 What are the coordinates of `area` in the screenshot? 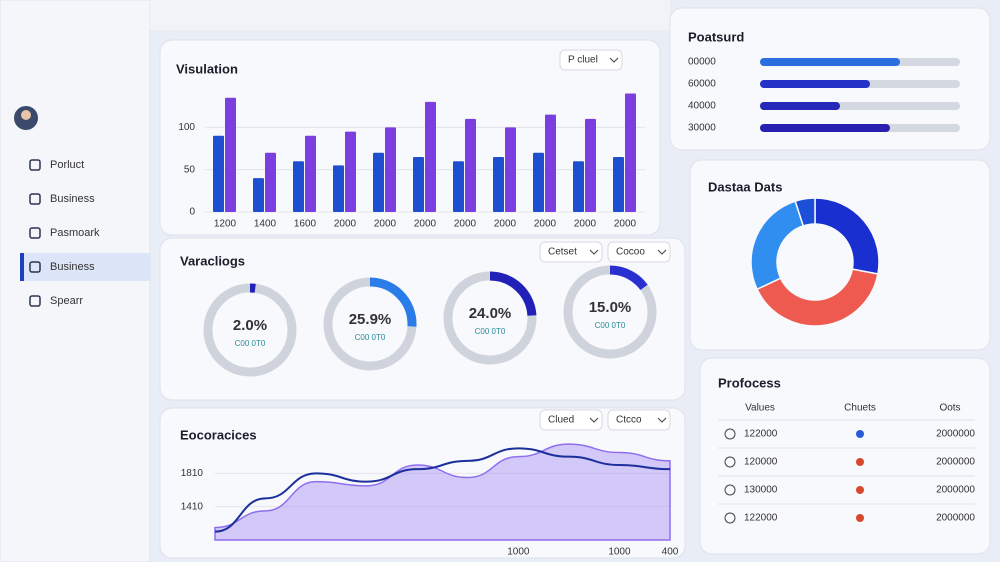 It's located at (442, 492).